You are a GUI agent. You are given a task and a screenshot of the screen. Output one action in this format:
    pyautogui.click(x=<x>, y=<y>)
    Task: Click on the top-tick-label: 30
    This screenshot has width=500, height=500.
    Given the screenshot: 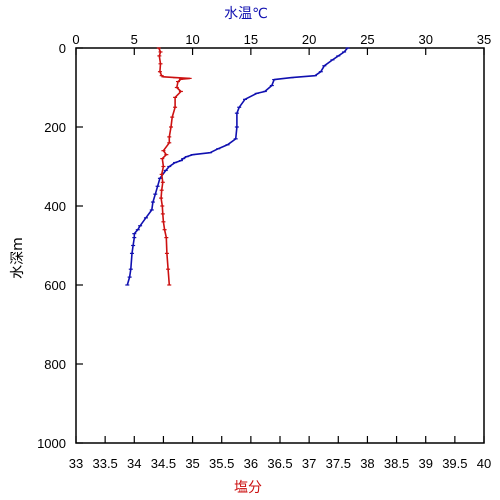 What is the action you would take?
    pyautogui.click(x=425, y=39)
    